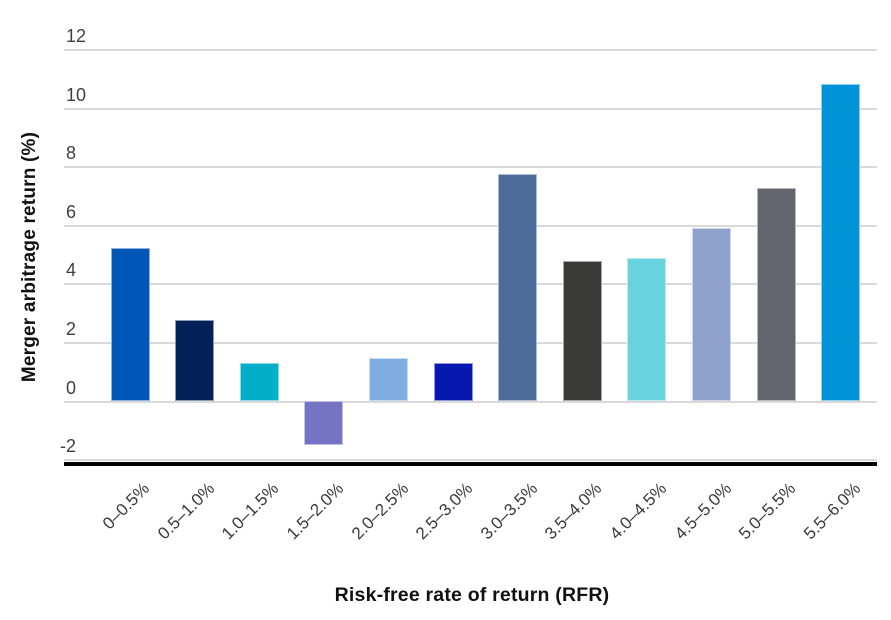  Describe the element at coordinates (470, 464) in the screenshot. I see `x-axis-line` at that location.